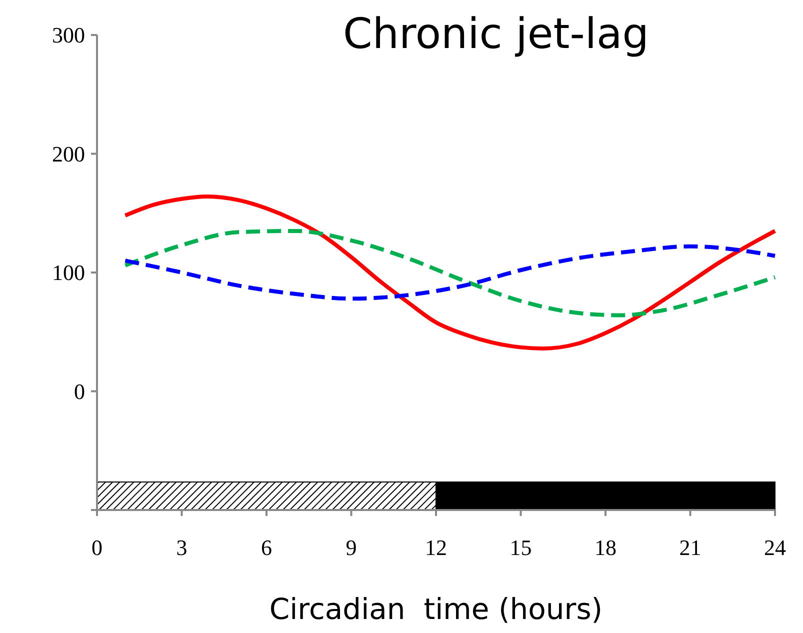  What do you see at coordinates (436, 547) in the screenshot?
I see `x-tick-label: 12` at bounding box center [436, 547].